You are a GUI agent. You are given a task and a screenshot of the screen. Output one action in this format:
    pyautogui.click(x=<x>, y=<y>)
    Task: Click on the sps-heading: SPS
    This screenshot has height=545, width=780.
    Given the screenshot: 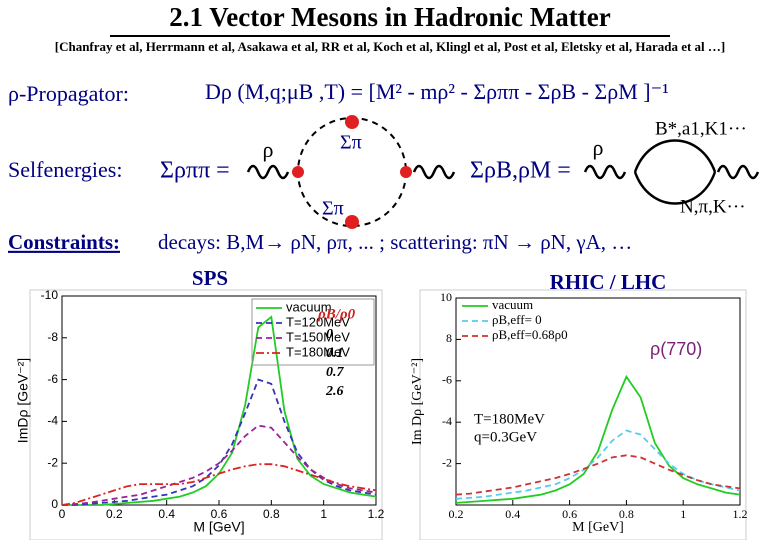 What is the action you would take?
    pyautogui.click(x=210, y=278)
    